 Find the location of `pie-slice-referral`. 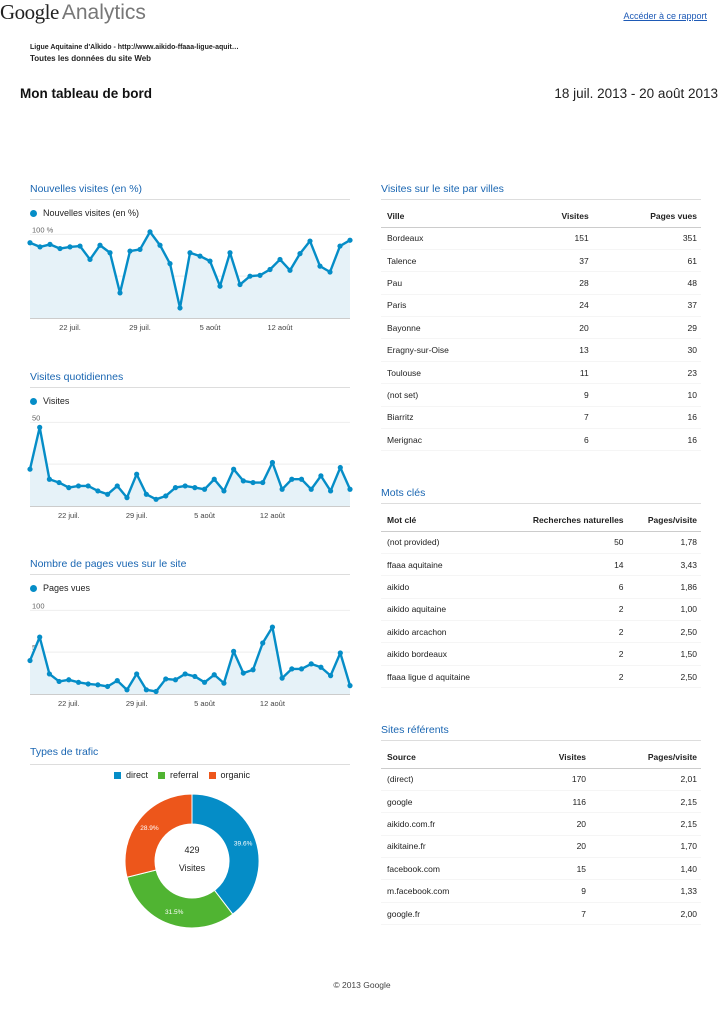

pie-slice-referral is located at coordinates (180, 899).